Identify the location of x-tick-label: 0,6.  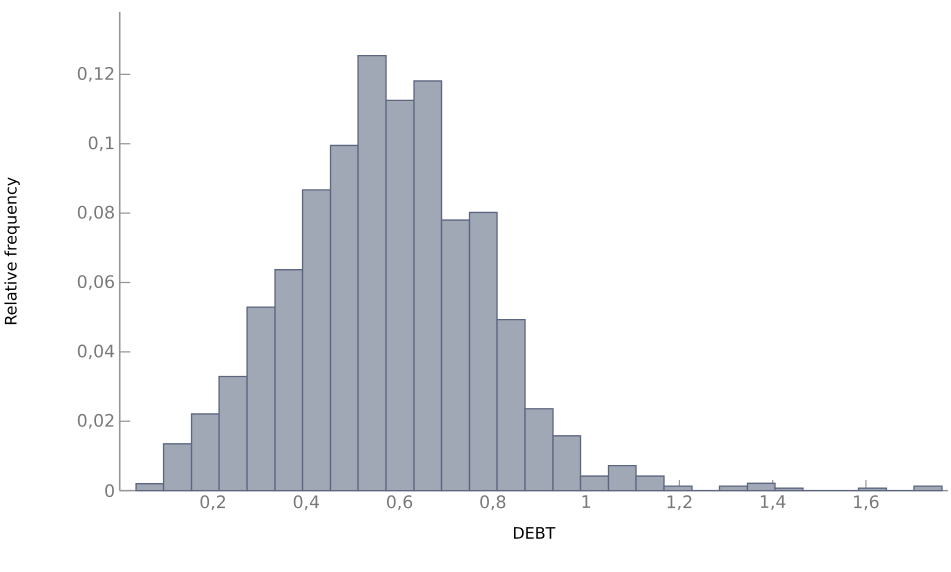
(399, 502).